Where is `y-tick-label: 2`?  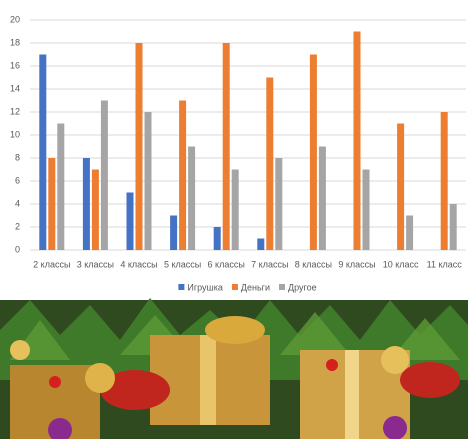 y-tick-label: 2 is located at coordinates (17, 226).